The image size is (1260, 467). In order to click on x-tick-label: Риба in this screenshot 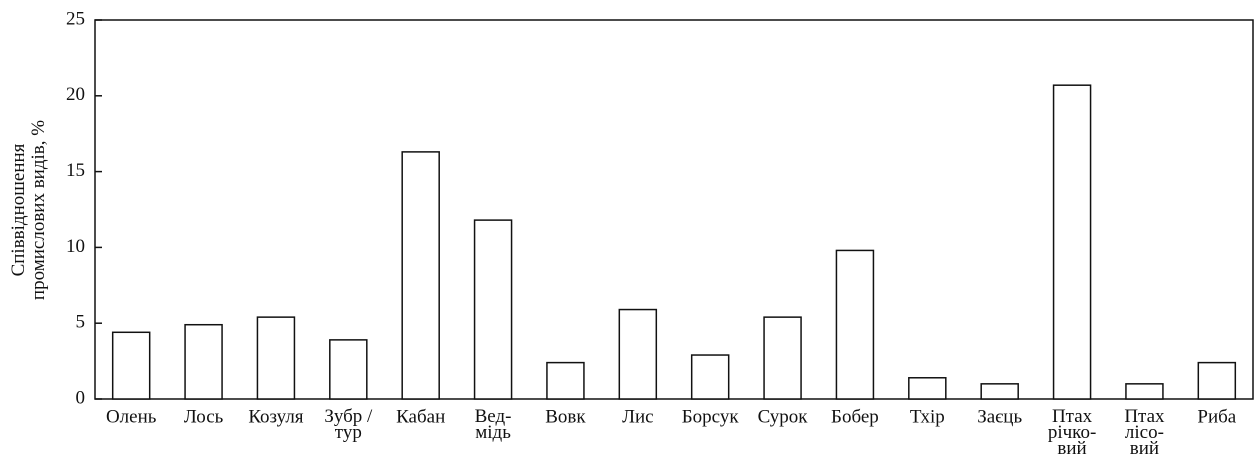, I will do `click(1216, 416)`.